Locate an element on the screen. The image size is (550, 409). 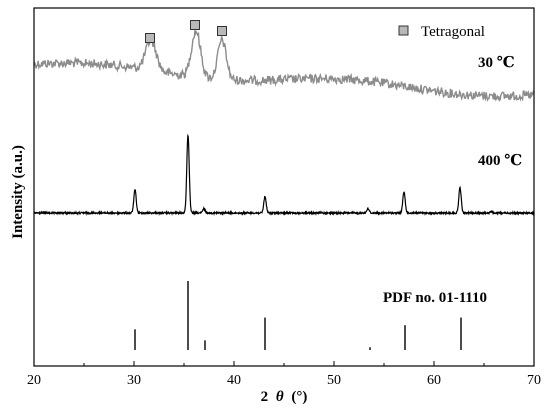
x-axis-title-symbol: θ is located at coordinates (280, 397).